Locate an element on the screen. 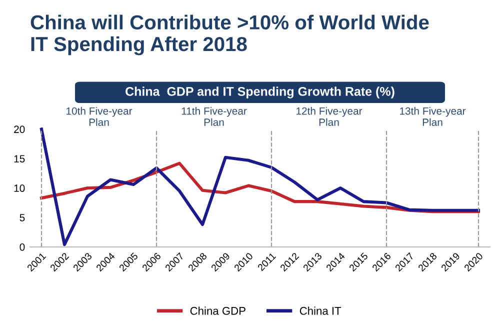 The width and height of the screenshot is (500, 327). y-tick-label: 5 is located at coordinates (22, 218).